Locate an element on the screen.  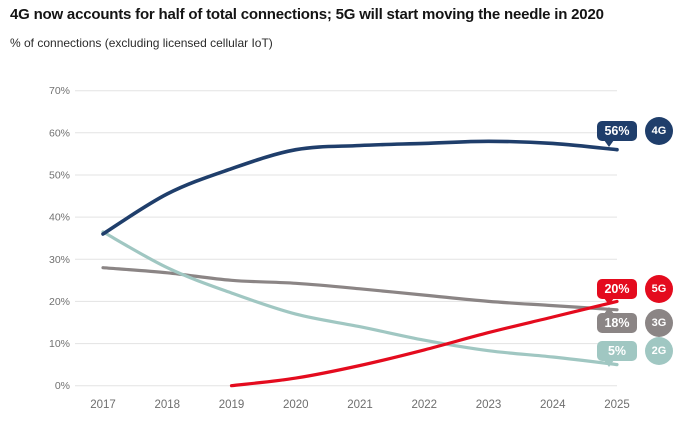
y-axis-tick-label: 50% is located at coordinates (59, 176).